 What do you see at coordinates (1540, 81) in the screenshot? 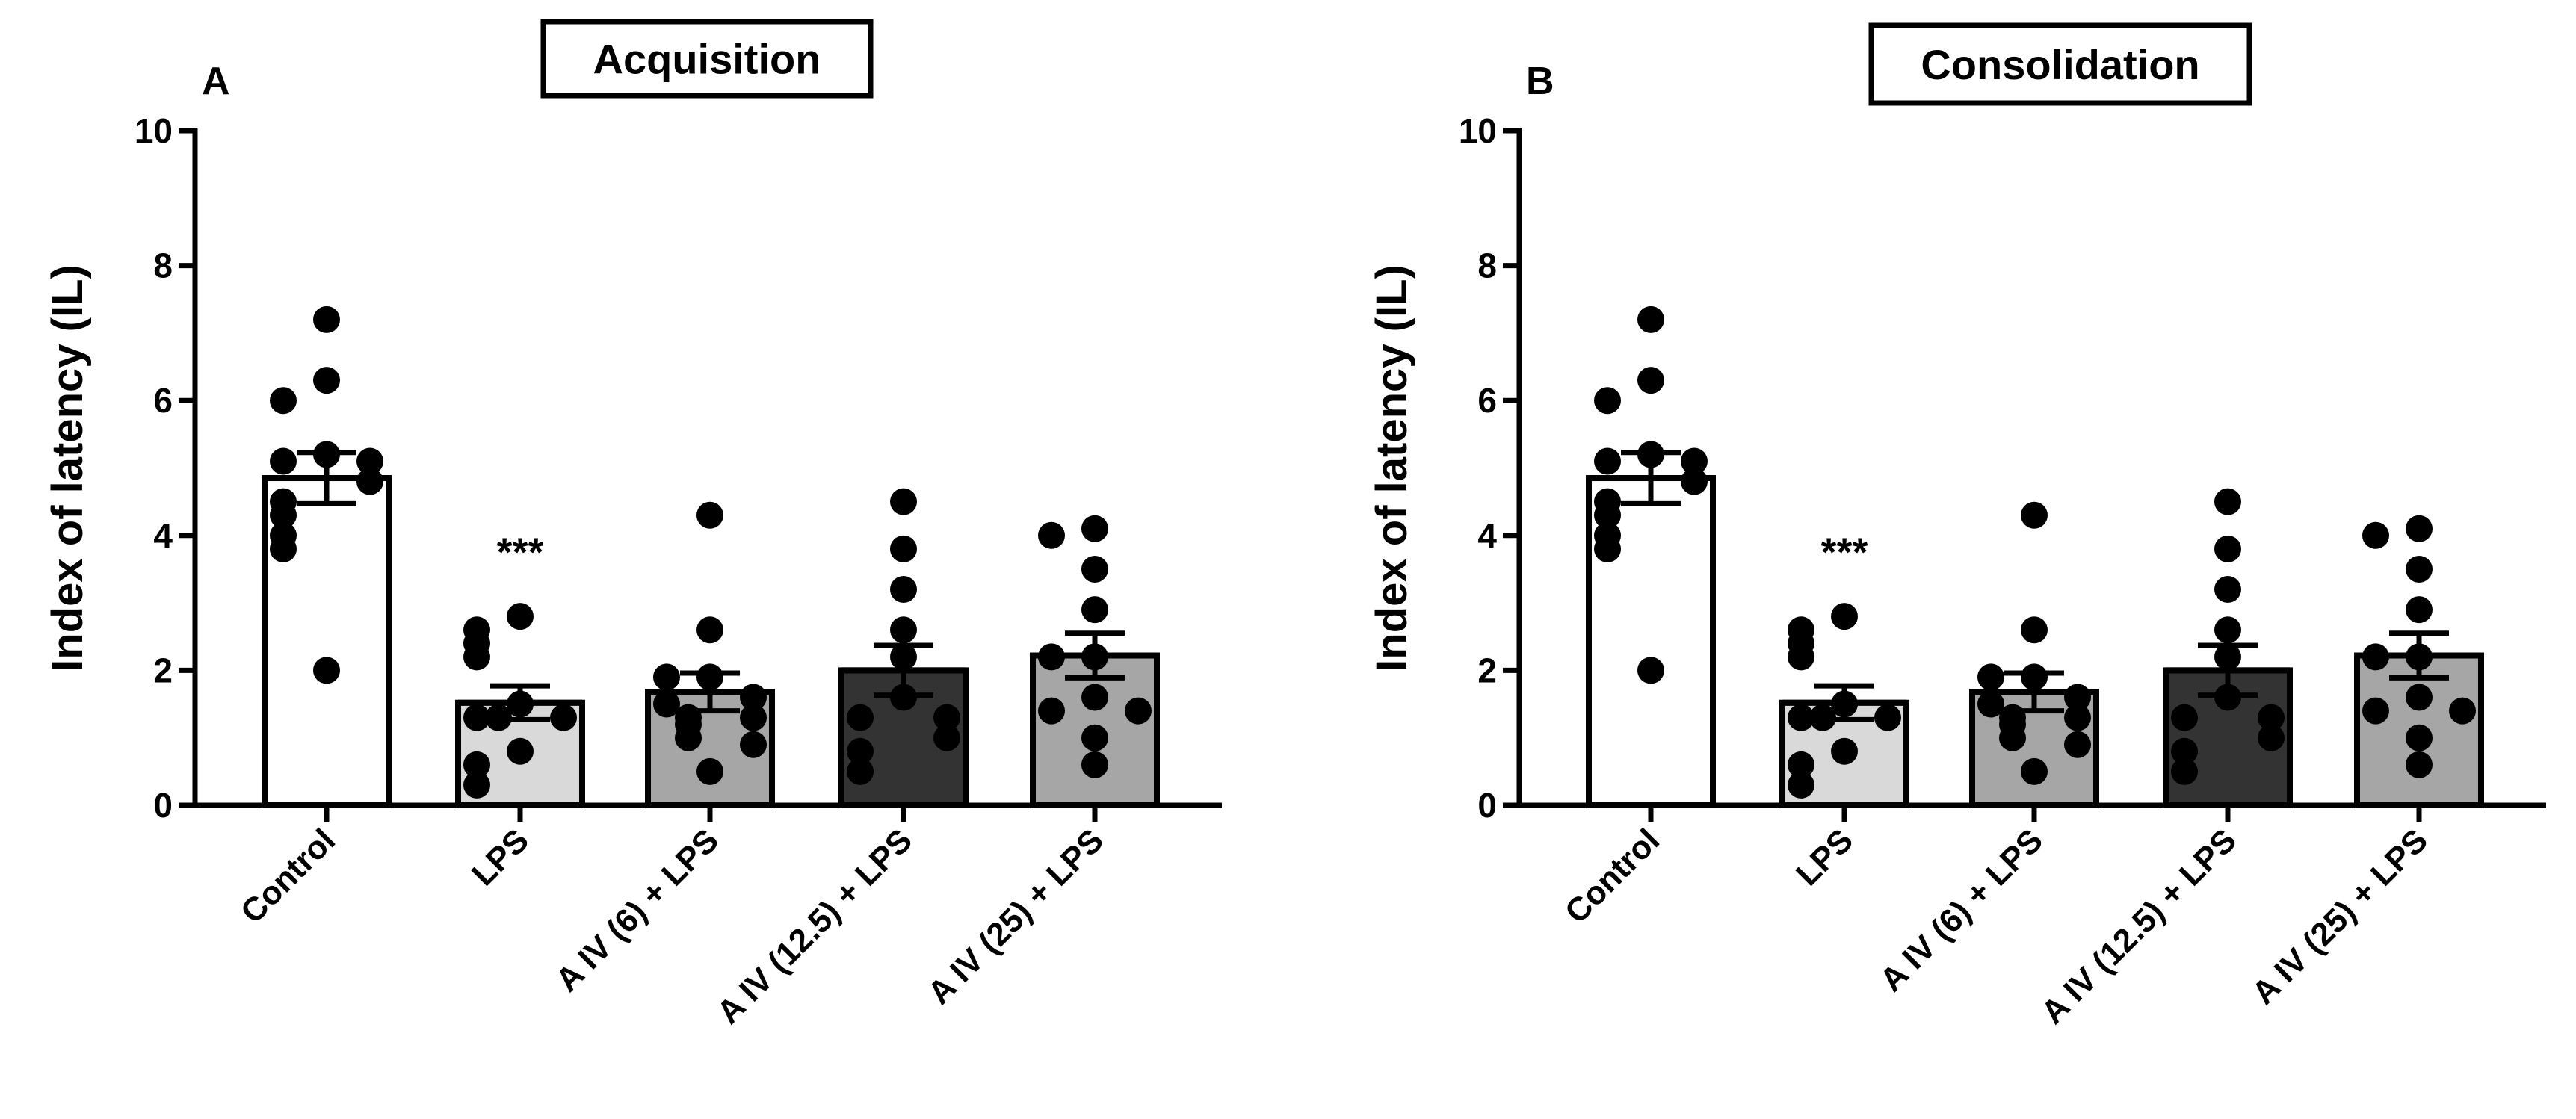
I see `panel-label: B` at bounding box center [1540, 81].